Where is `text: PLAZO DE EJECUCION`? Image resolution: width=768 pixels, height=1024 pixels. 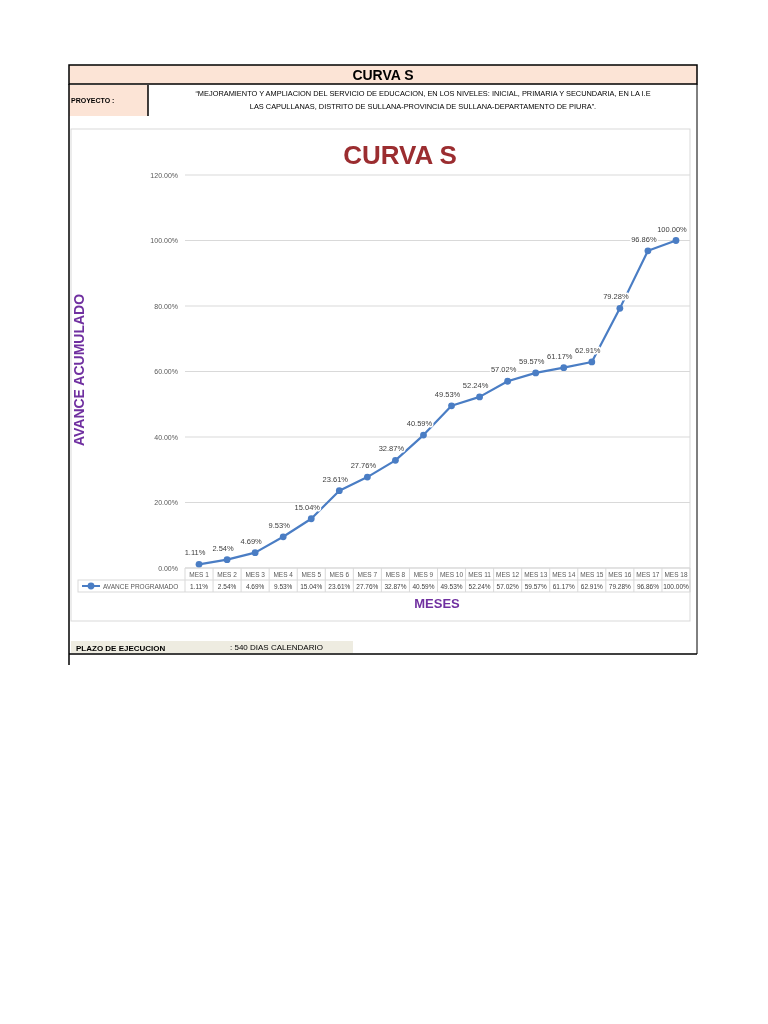
text: PLAZO DE EJECUCION is located at coordinates (121, 648).